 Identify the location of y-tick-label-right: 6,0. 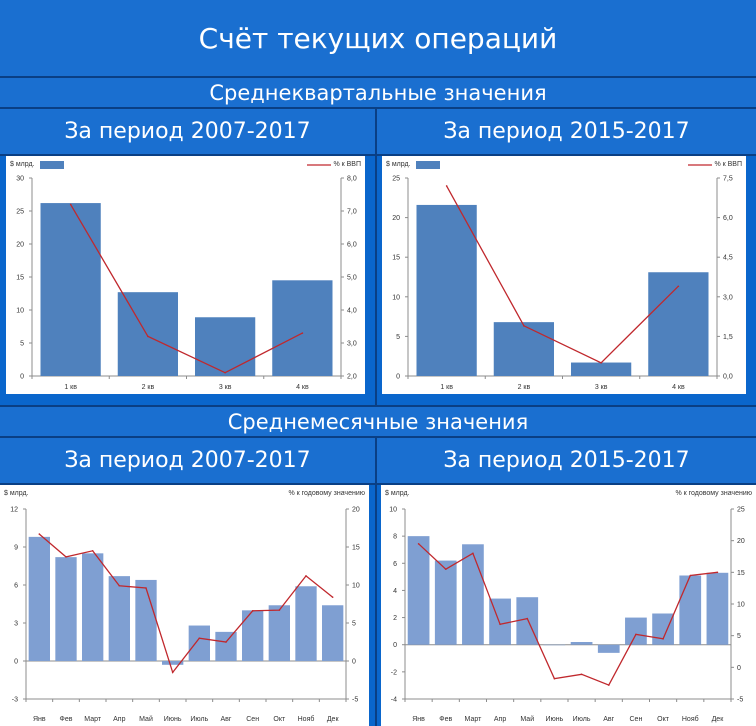
(352, 245).